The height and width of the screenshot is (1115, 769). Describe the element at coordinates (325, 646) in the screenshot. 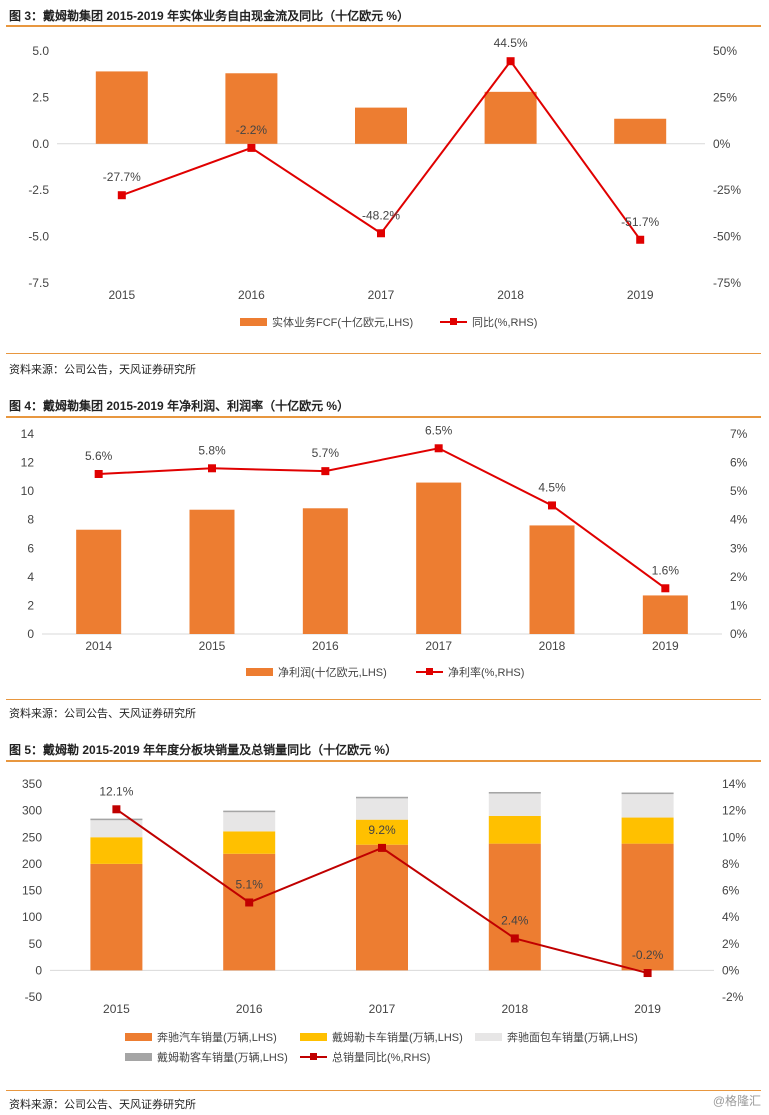

I see `x-tick-label: 2016` at that location.